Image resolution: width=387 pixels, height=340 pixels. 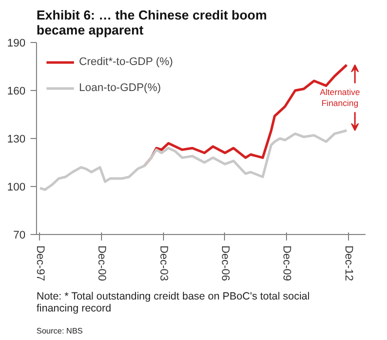 I want to click on text: Note: * Total outstanding creidt base on PBoC's total social financing record, so click(x=173, y=302).